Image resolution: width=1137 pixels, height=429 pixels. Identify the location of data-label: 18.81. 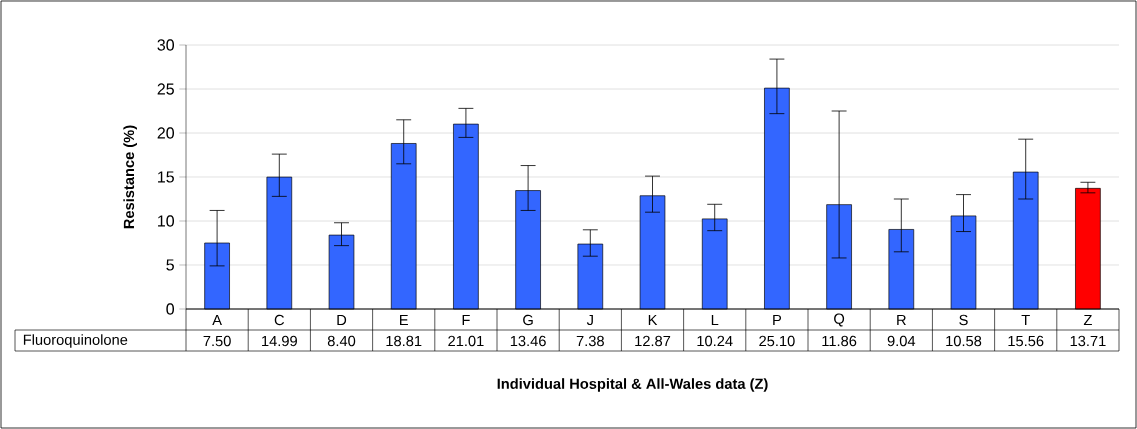
(404, 341).